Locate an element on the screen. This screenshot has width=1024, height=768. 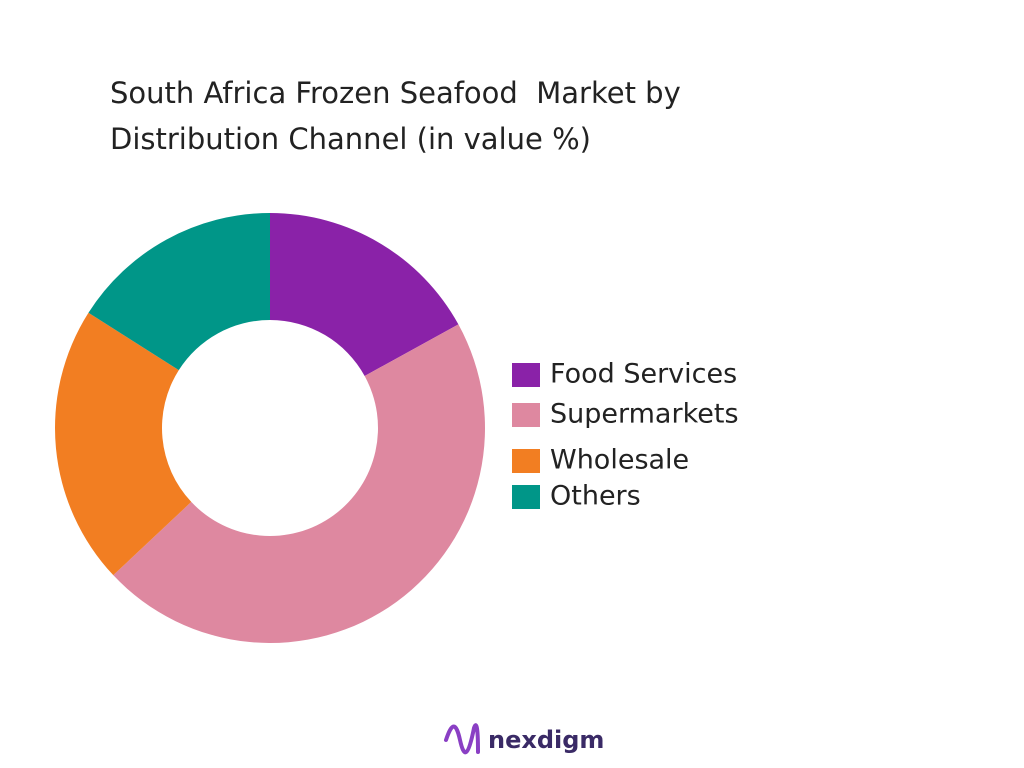
logo-text: nexdigm is located at coordinates (546, 740).